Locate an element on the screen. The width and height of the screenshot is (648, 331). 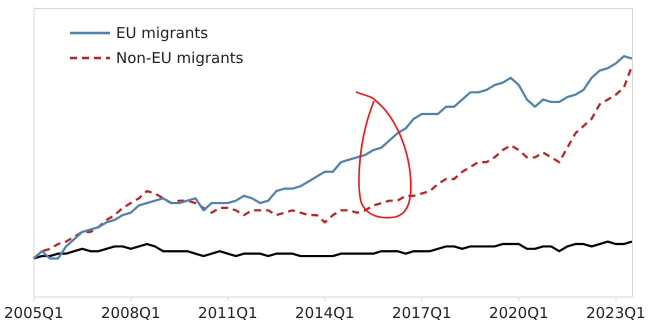
x-tick-label: 2017Q1 is located at coordinates (422, 313).